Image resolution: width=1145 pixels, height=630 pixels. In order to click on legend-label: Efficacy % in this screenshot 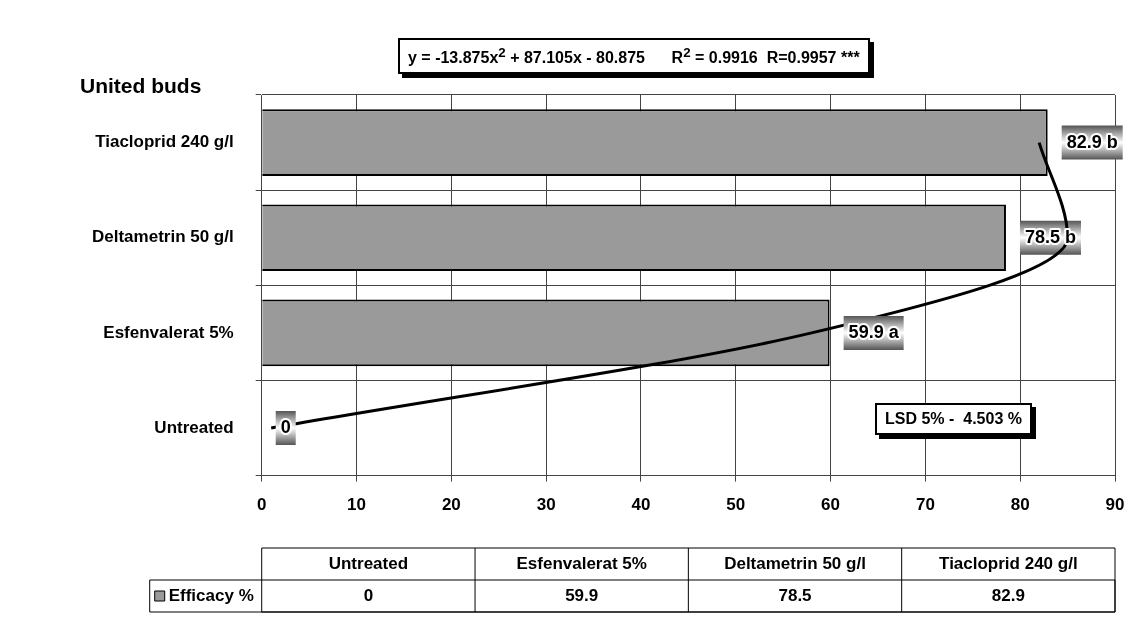, I will do `click(211, 595)`.